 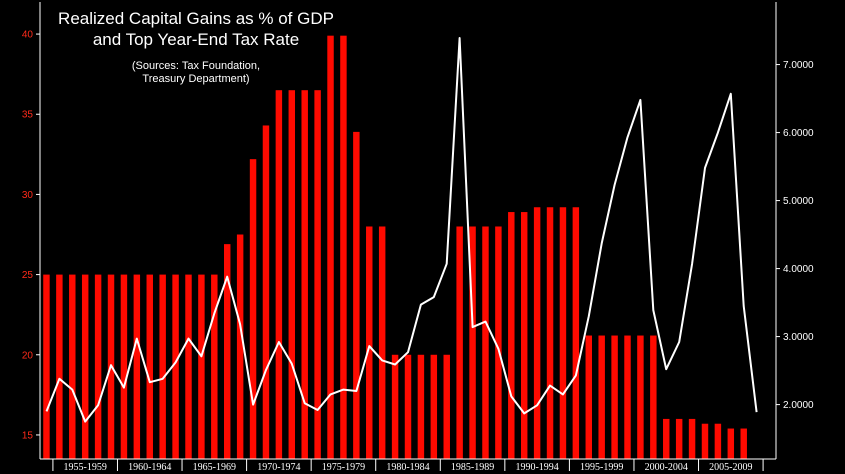 I want to click on x-tick-label: 1960-1964, so click(x=149, y=467).